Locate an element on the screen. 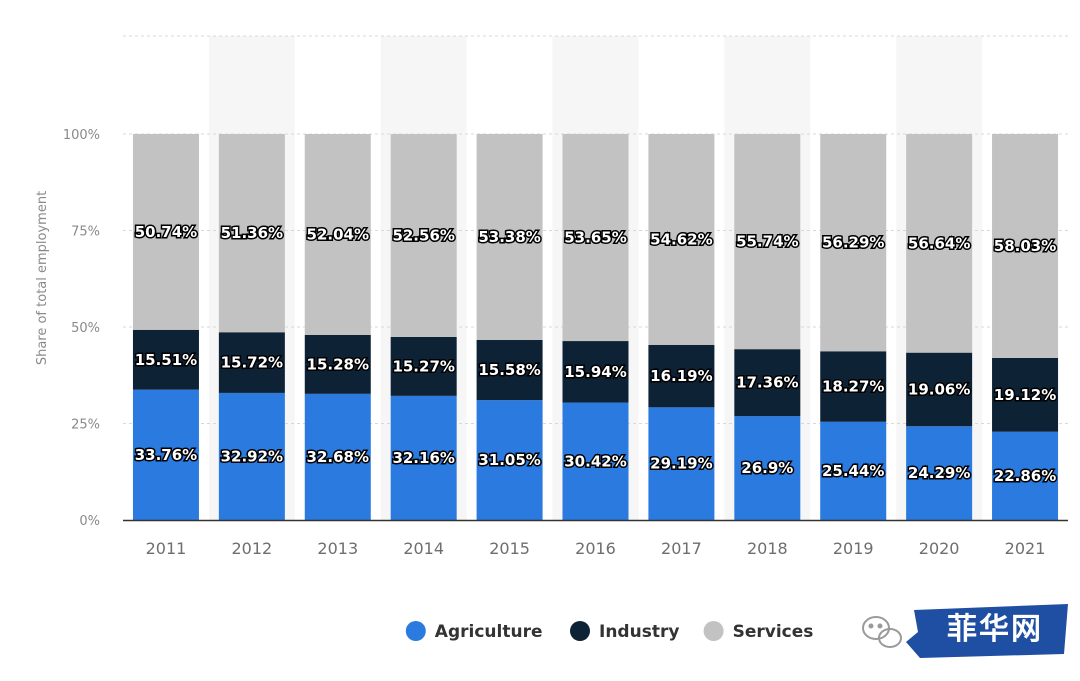 The width and height of the screenshot is (1080, 681). data-label-services-2016: 53.65% is located at coordinates (595, 238).